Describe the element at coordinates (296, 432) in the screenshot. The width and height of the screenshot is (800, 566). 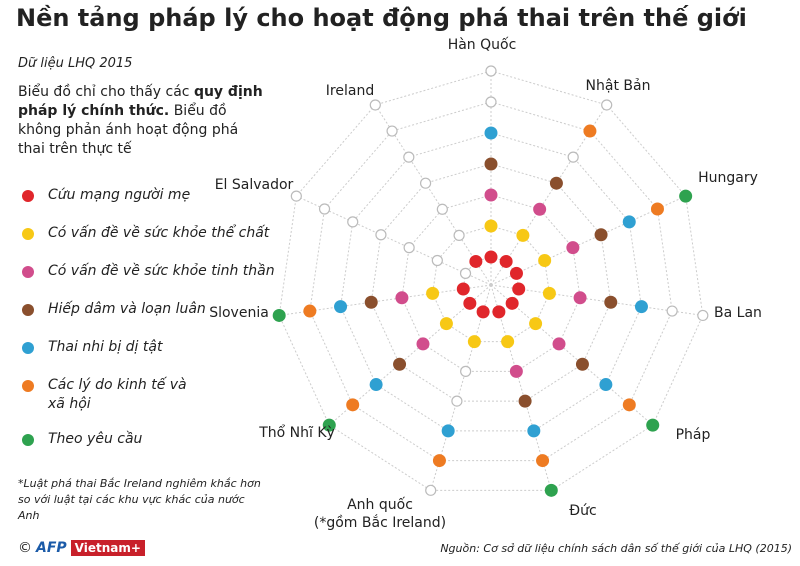
I see `country-label: Thổ Nhĩ Kỳ` at that location.